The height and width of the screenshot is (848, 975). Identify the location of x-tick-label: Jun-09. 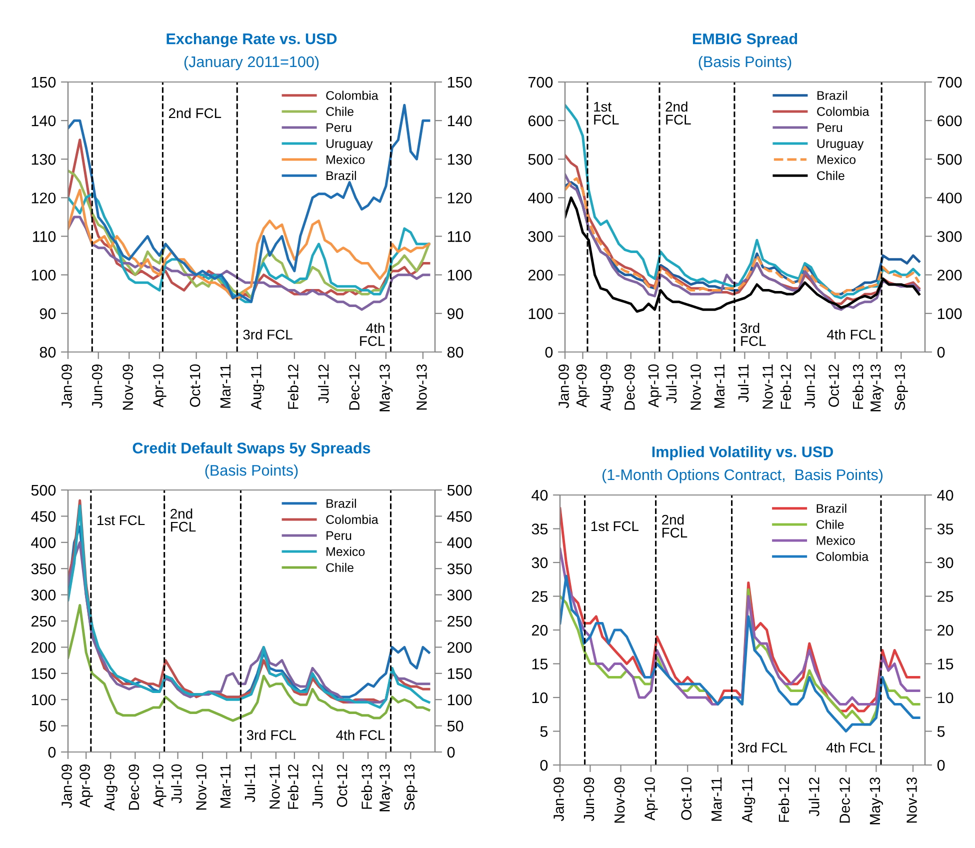
(589, 799).